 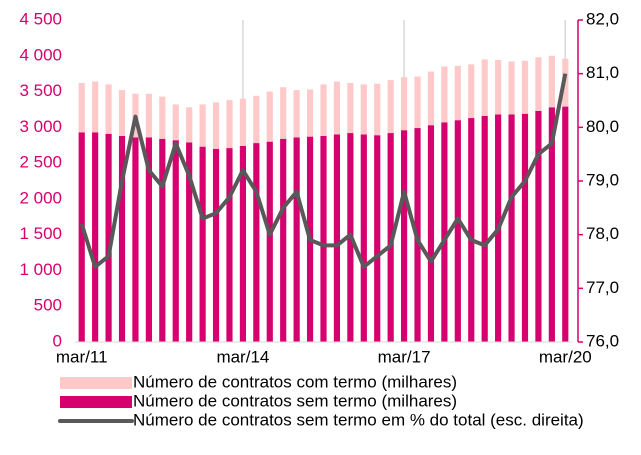 I want to click on x-tick-label: mar/14, so click(x=242, y=356).